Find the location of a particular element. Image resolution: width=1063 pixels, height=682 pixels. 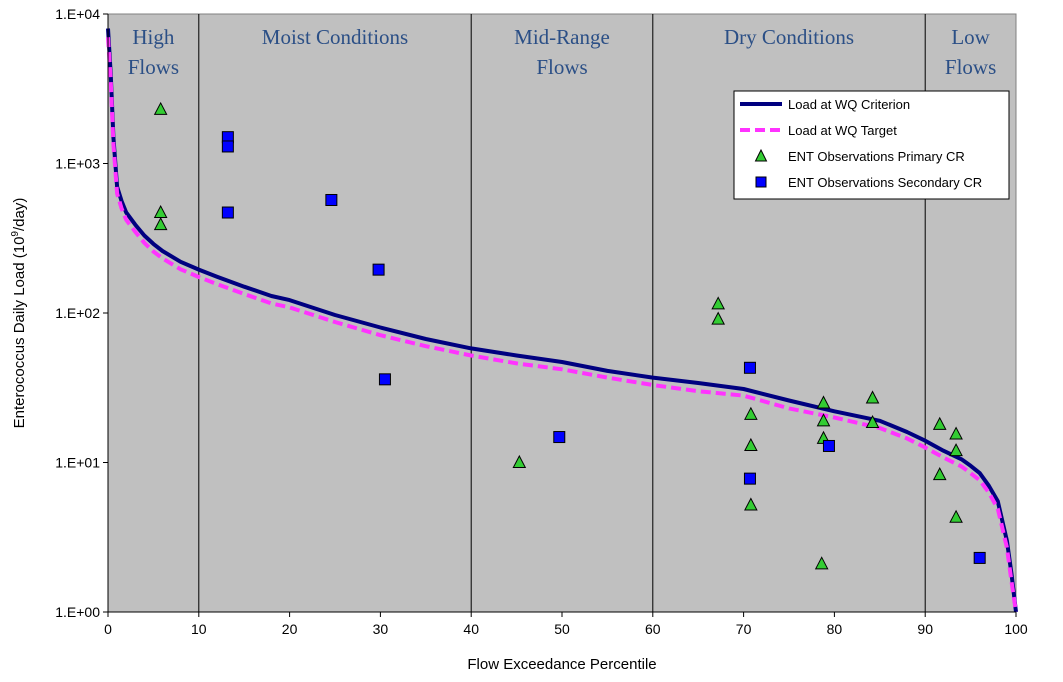

zone-label-0-0: High is located at coordinates (153, 37).